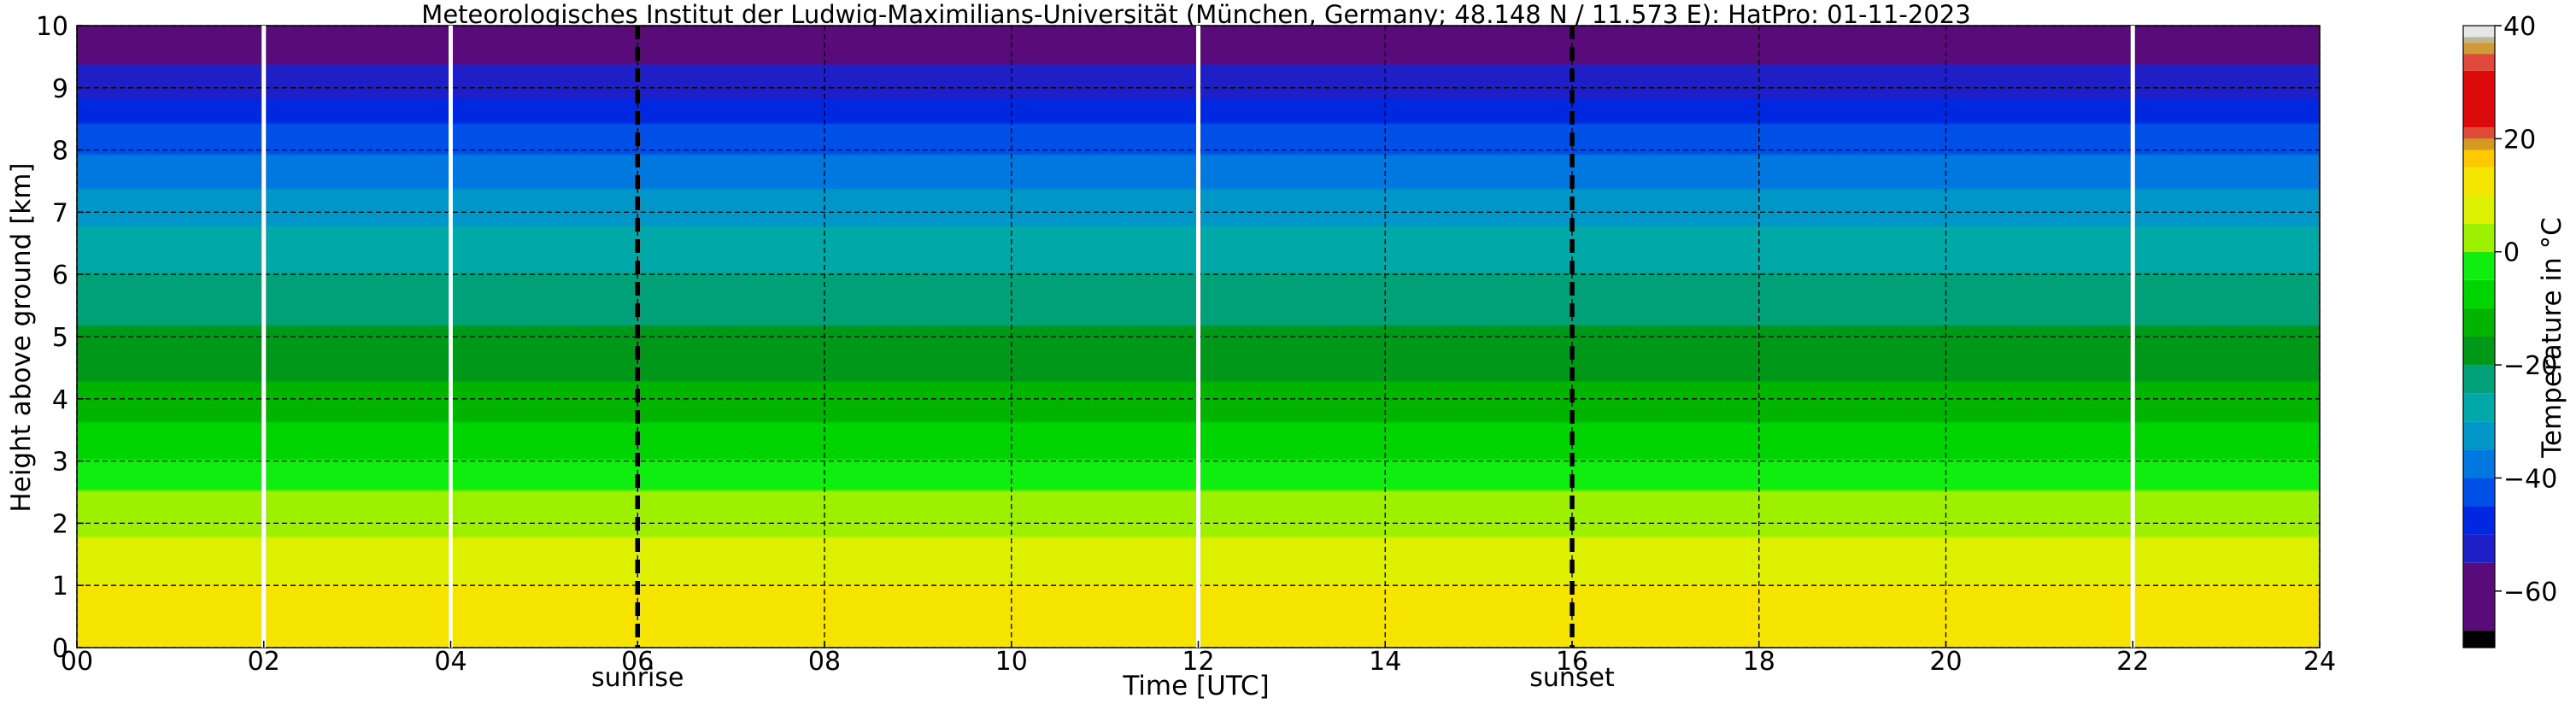  Describe the element at coordinates (60, 649) in the screenshot. I see `y-tick-label: 0` at that location.